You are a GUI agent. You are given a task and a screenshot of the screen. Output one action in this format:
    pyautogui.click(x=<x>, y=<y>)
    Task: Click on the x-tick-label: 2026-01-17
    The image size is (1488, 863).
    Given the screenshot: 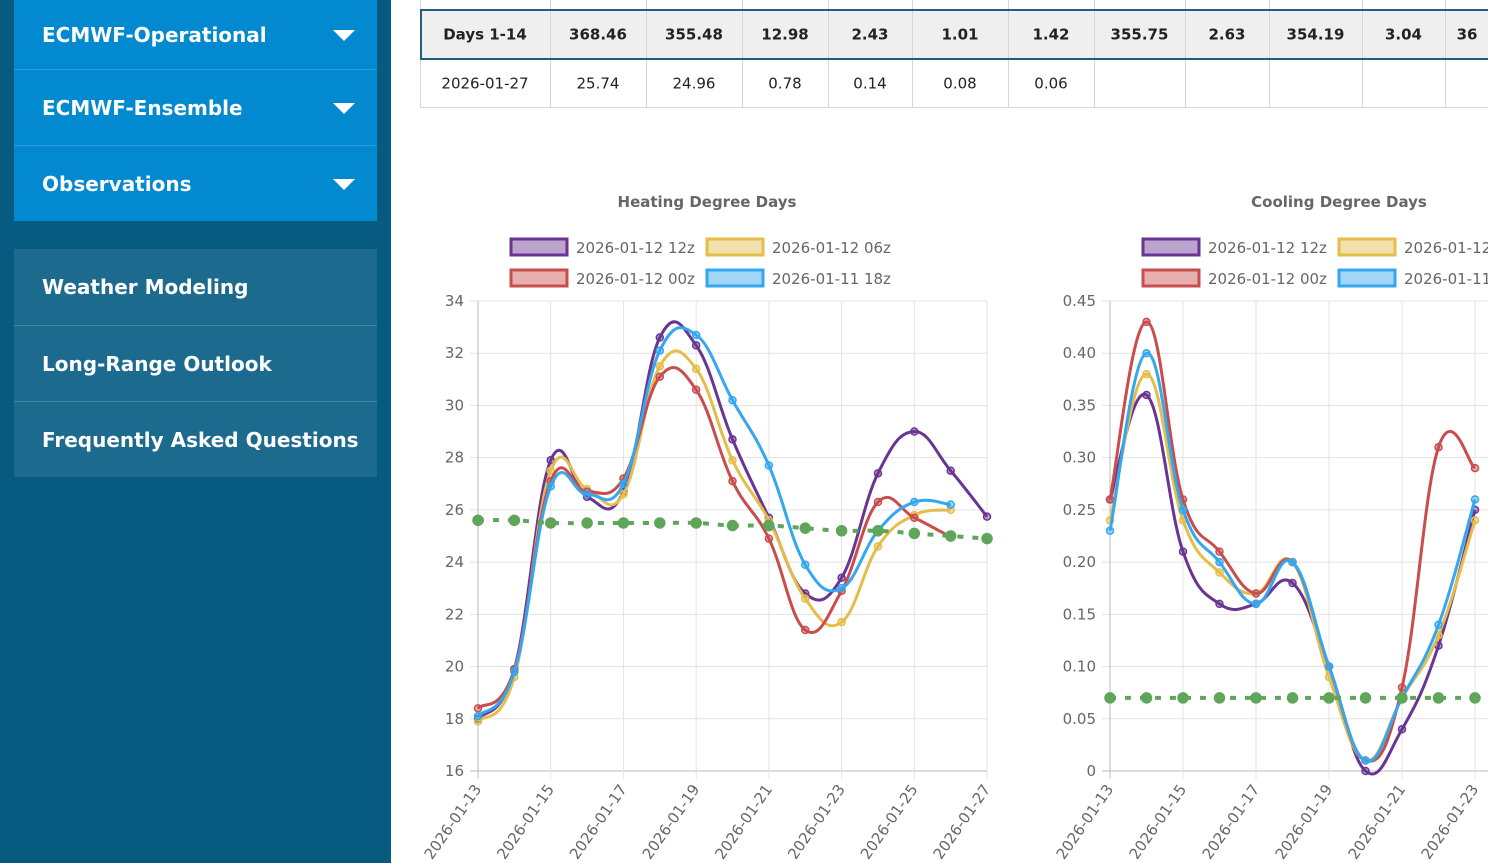 What is the action you would take?
    pyautogui.click(x=598, y=822)
    